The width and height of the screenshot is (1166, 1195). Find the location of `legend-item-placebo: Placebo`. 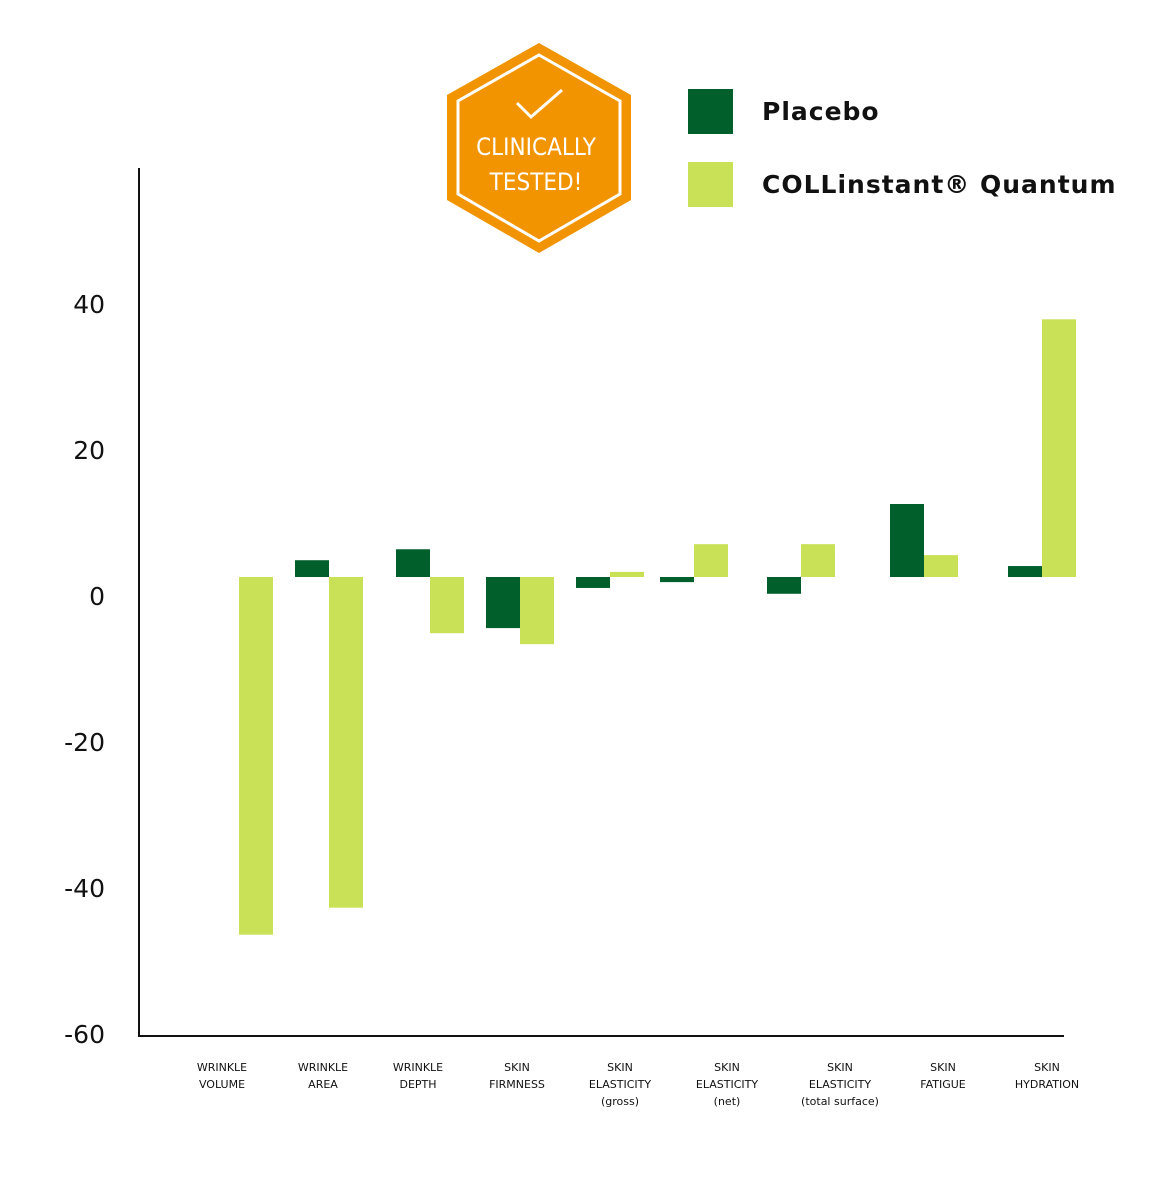

legend-item-placebo: Placebo is located at coordinates (784, 111).